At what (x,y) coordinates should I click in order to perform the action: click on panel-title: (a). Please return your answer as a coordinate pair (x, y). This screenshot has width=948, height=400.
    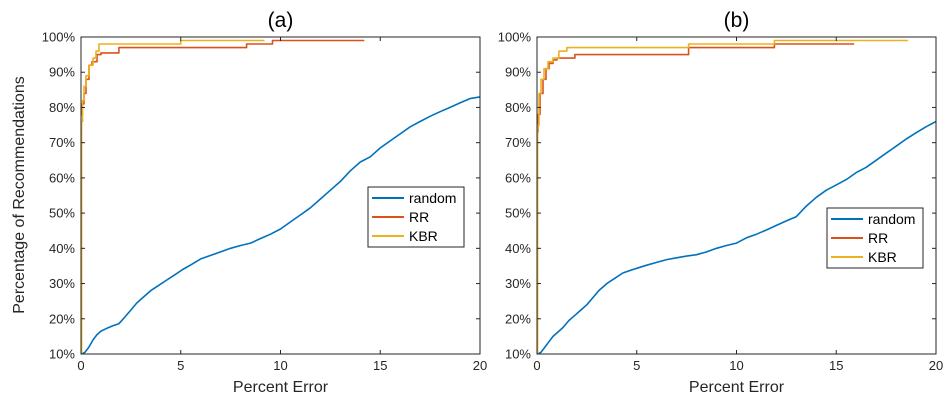
    Looking at the image, I should click on (281, 20).